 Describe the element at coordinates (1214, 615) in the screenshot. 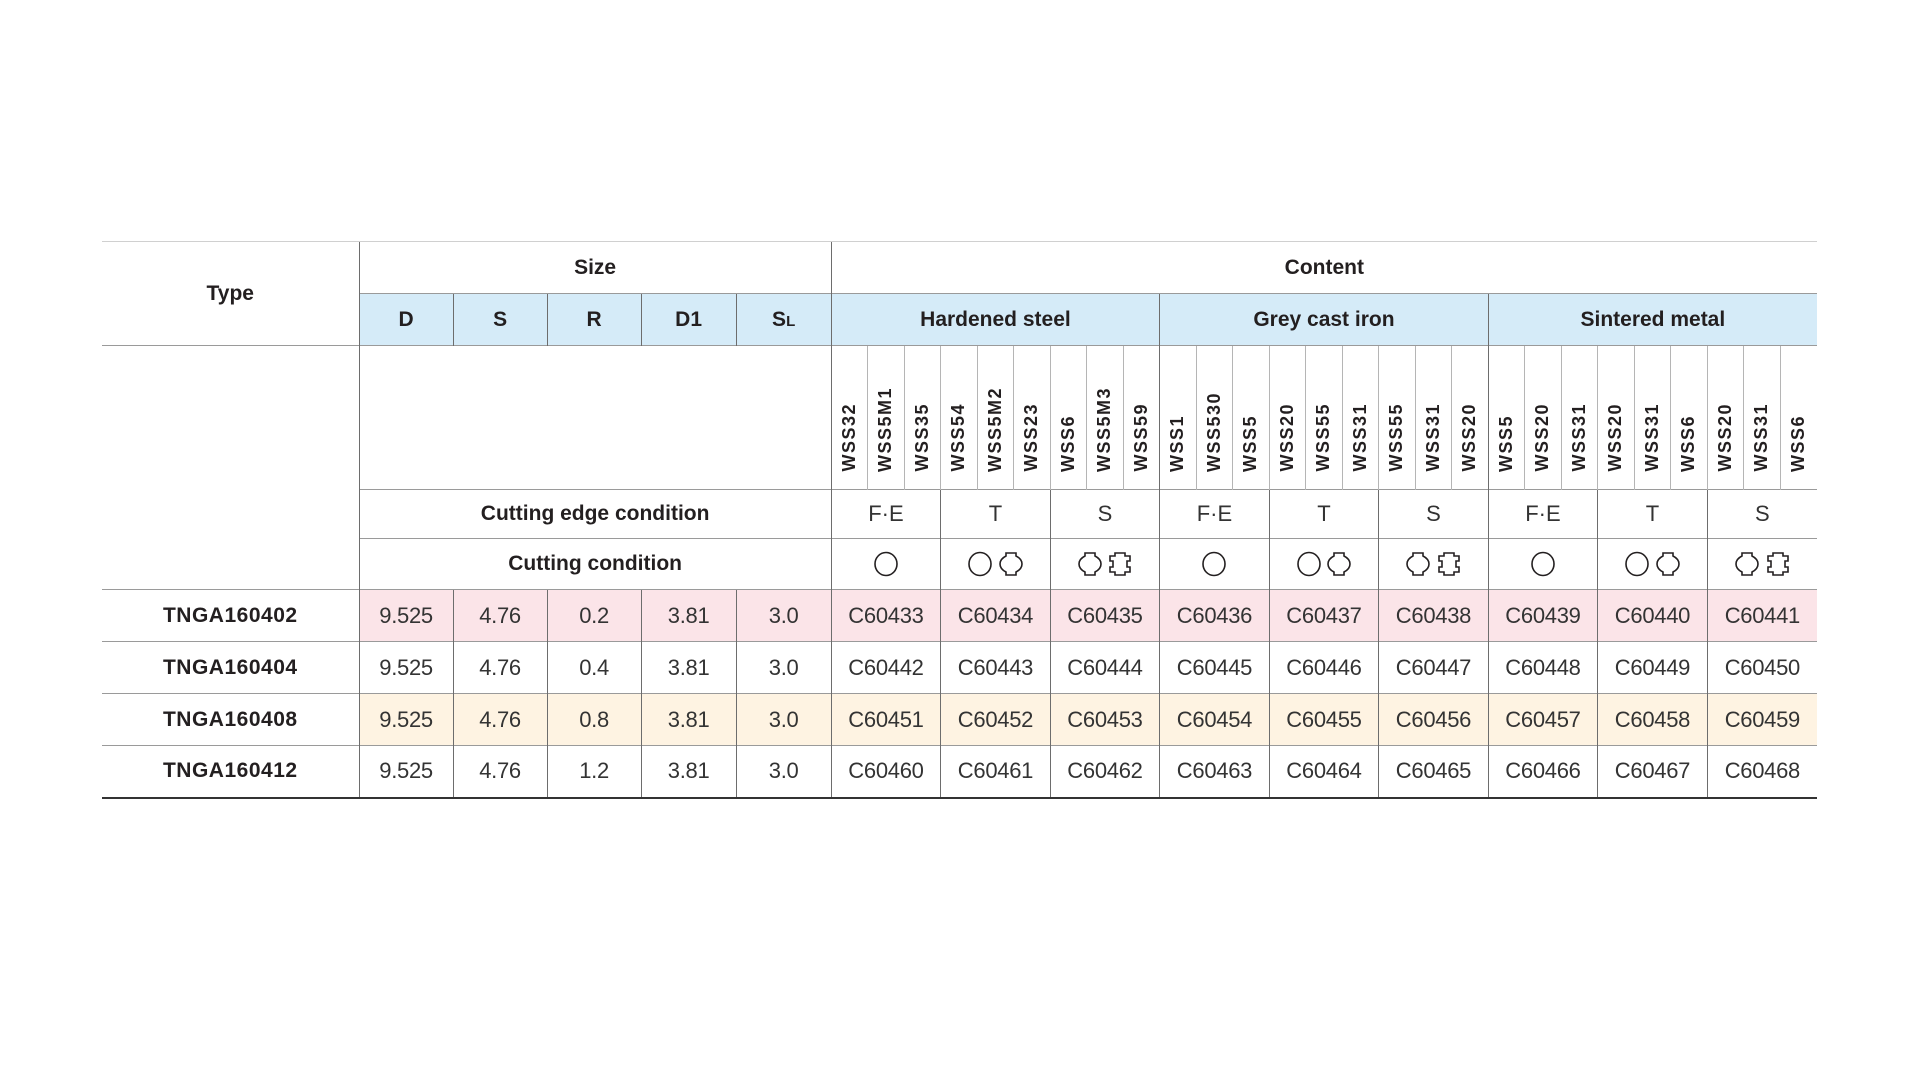

I see `order-code: C60436` at that location.